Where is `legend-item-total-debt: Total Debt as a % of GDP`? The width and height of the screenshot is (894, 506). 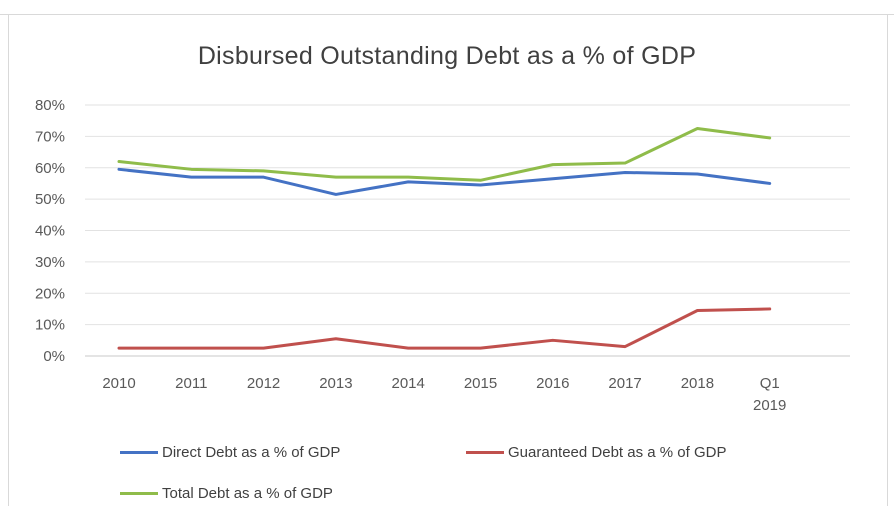
legend-item-total-debt: Total Debt as a % of GDP is located at coordinates (226, 493).